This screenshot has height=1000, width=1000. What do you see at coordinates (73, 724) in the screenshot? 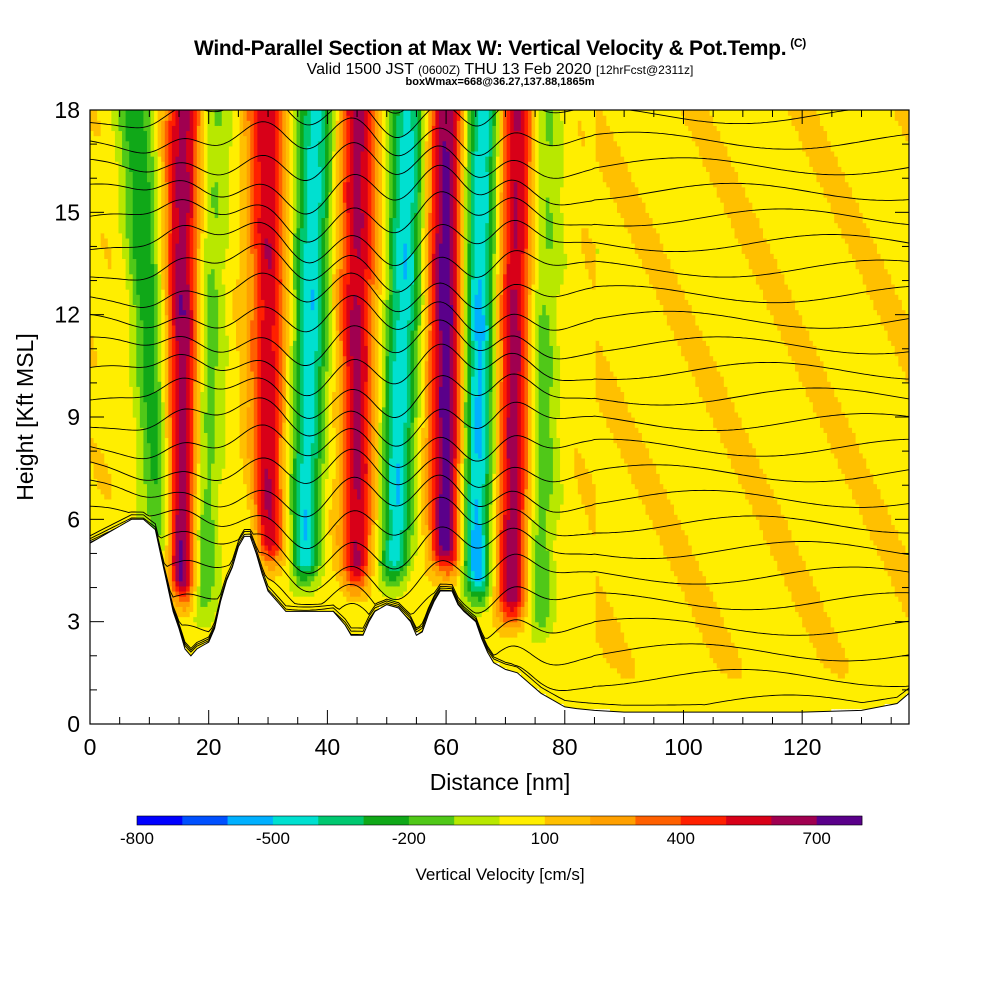
I see `y-tick-label: 0` at bounding box center [73, 724].